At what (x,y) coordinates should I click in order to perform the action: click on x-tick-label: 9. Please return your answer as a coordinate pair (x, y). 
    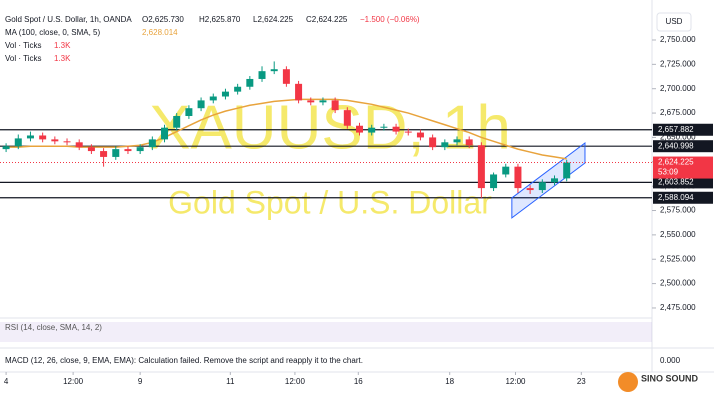
    Looking at the image, I should click on (140, 381).